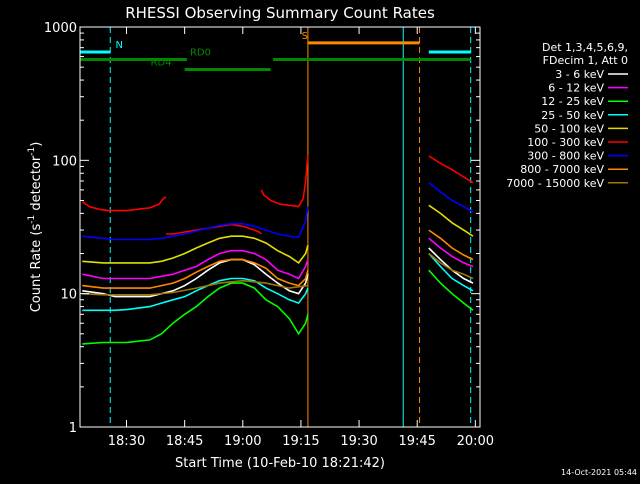 The image size is (640, 484). I want to click on state-label-rd0: RD0, so click(200, 53).